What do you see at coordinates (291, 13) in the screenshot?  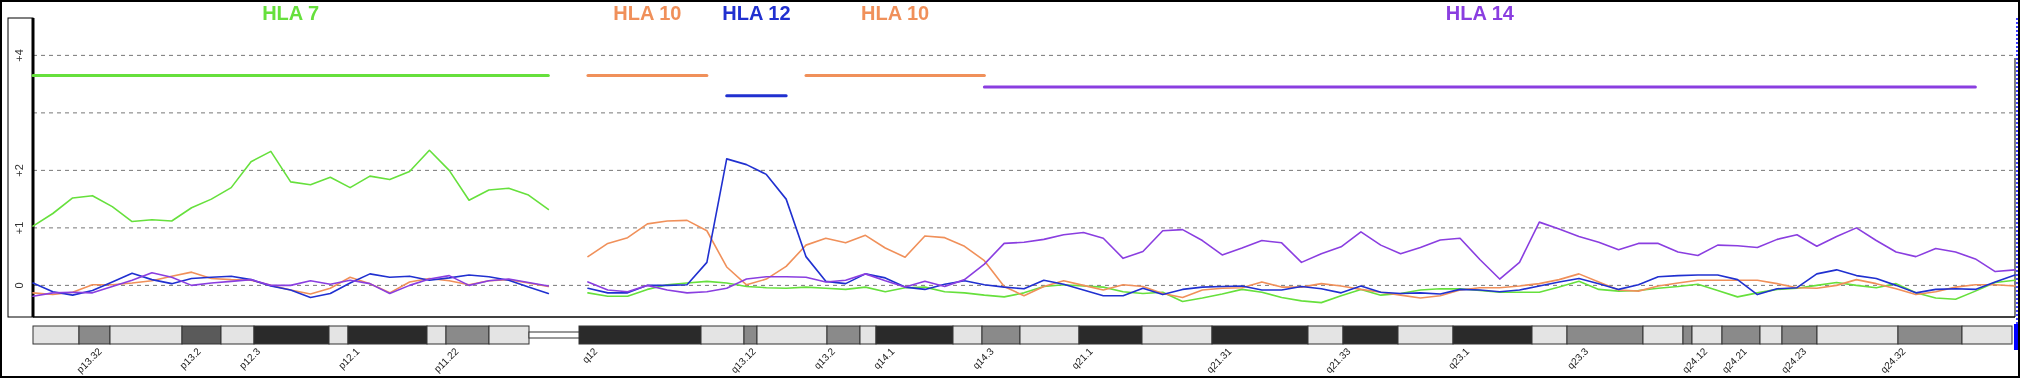 I see `text: HLA 7` at bounding box center [291, 13].